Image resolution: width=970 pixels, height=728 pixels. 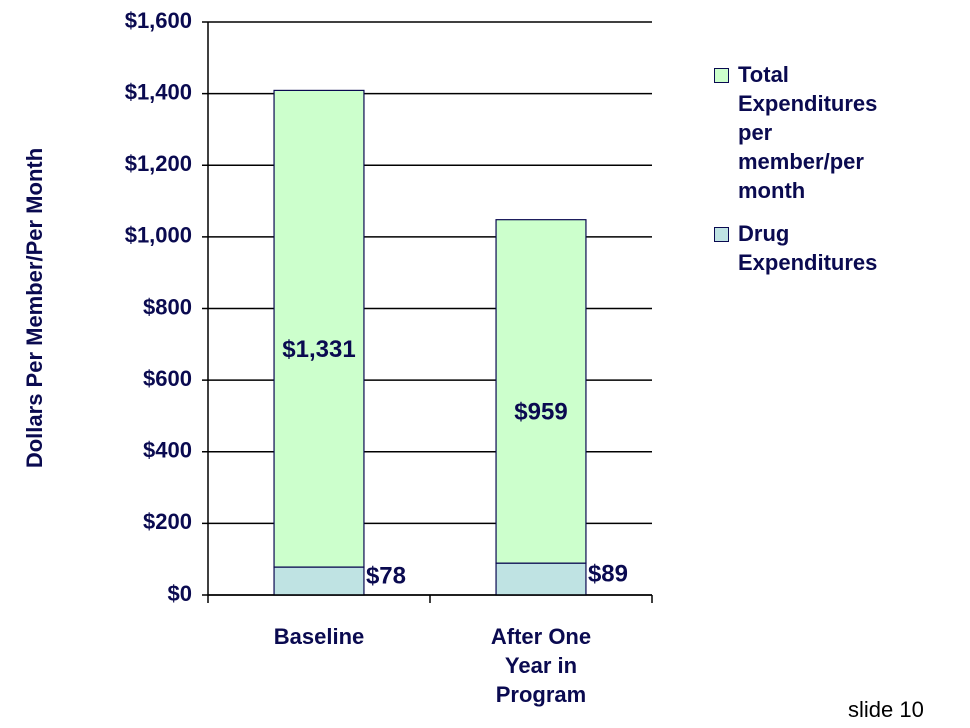 I want to click on legend-label: Drug Expenditures, so click(x=808, y=248).